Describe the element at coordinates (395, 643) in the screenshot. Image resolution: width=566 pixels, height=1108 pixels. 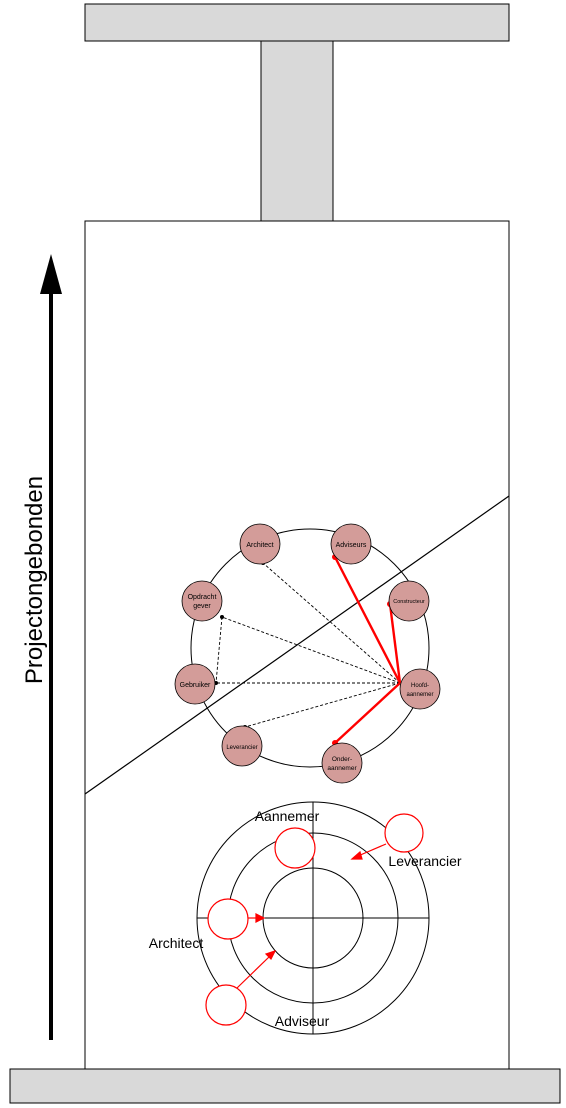
I see `red-to-constructeur` at that location.